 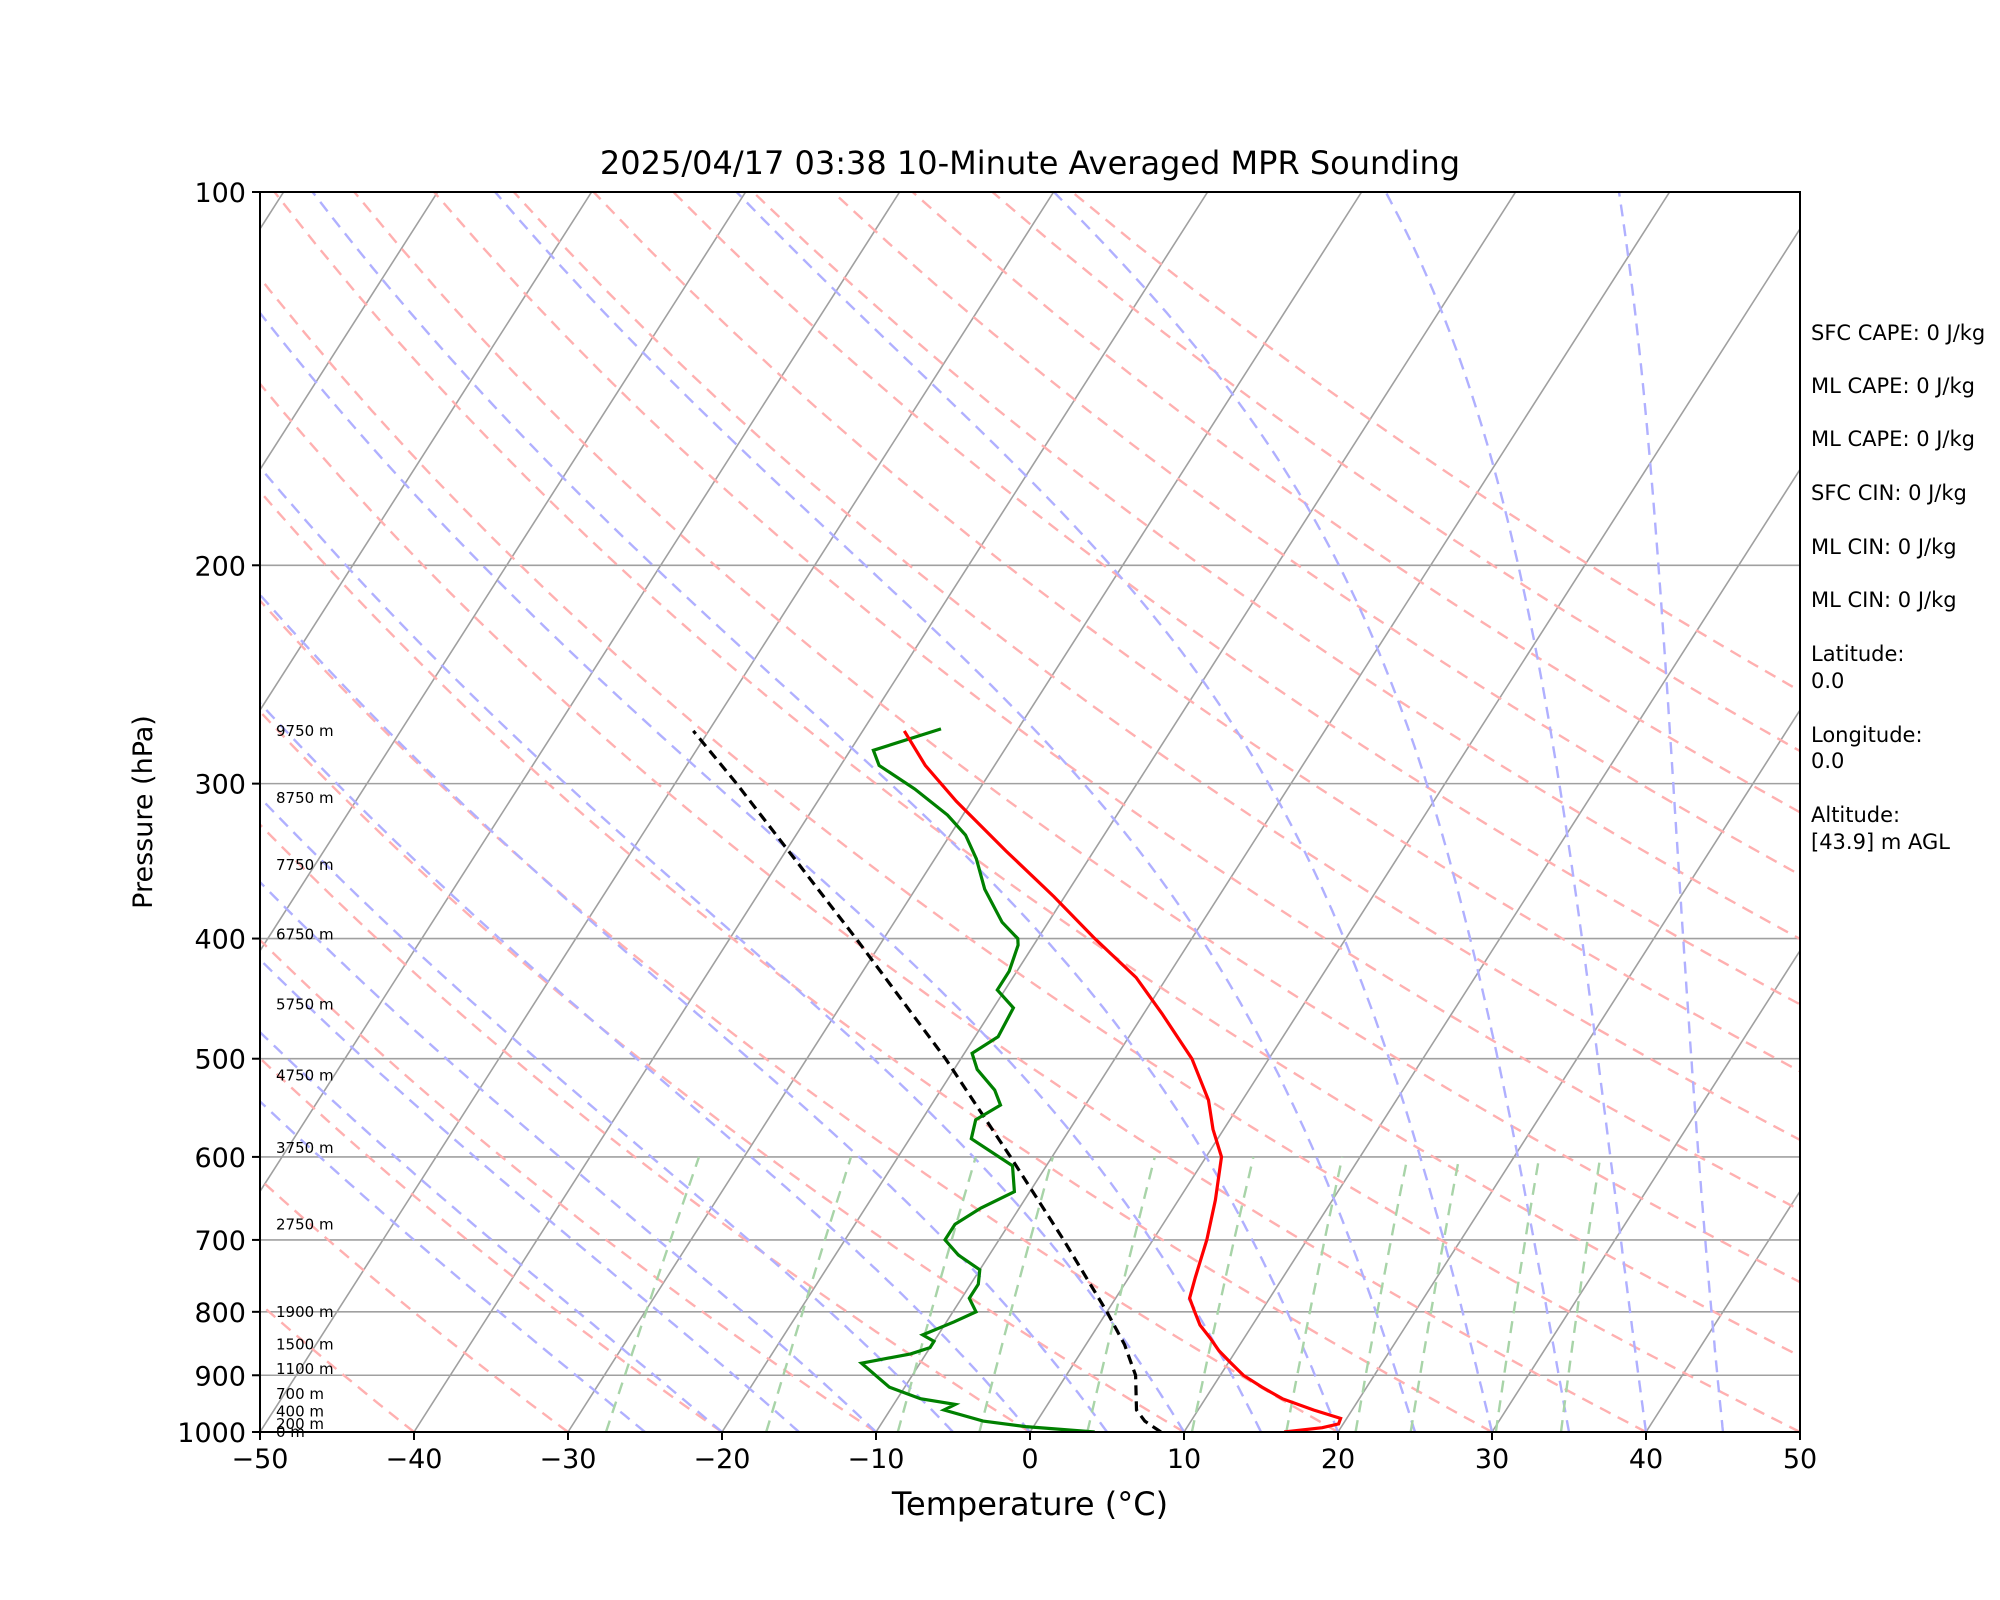 What do you see at coordinates (1184, 1459) in the screenshot?
I see `x-tick-label: 10` at bounding box center [1184, 1459].